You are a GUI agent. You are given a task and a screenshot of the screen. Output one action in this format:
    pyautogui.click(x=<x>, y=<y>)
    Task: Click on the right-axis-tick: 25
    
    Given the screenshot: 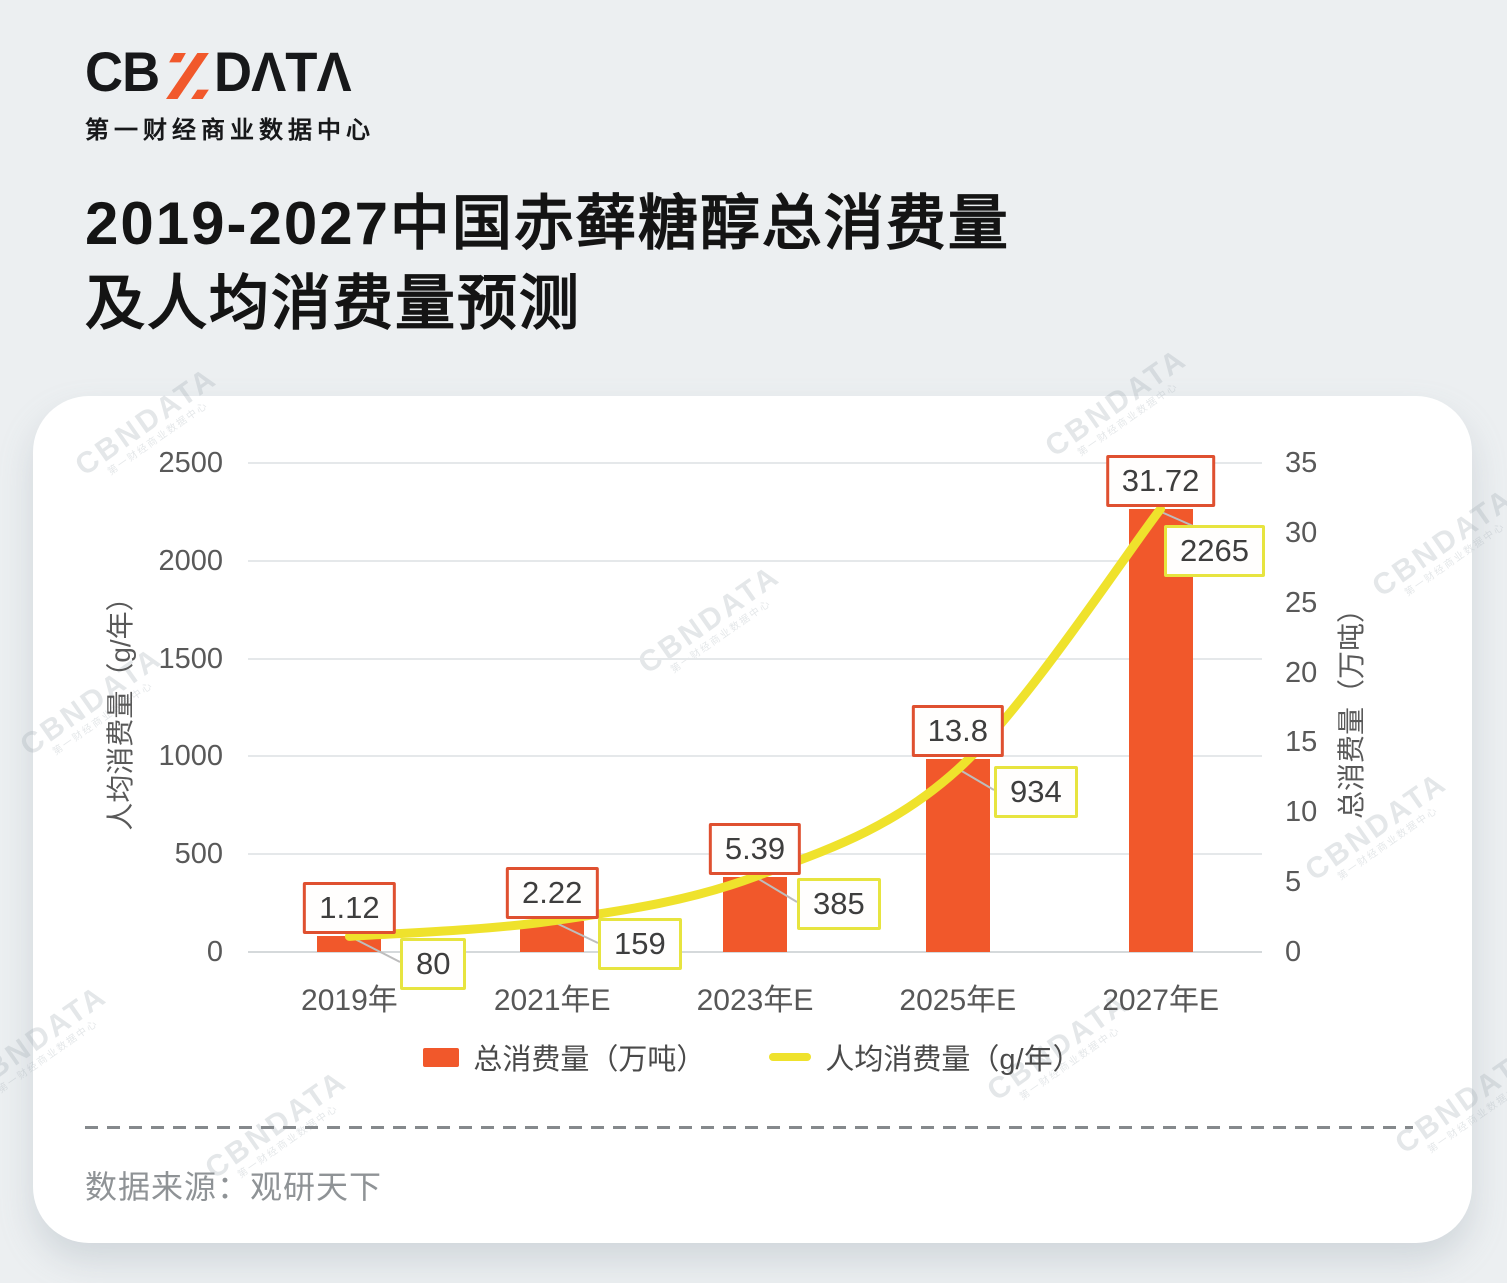 What is the action you would take?
    pyautogui.click(x=1301, y=602)
    